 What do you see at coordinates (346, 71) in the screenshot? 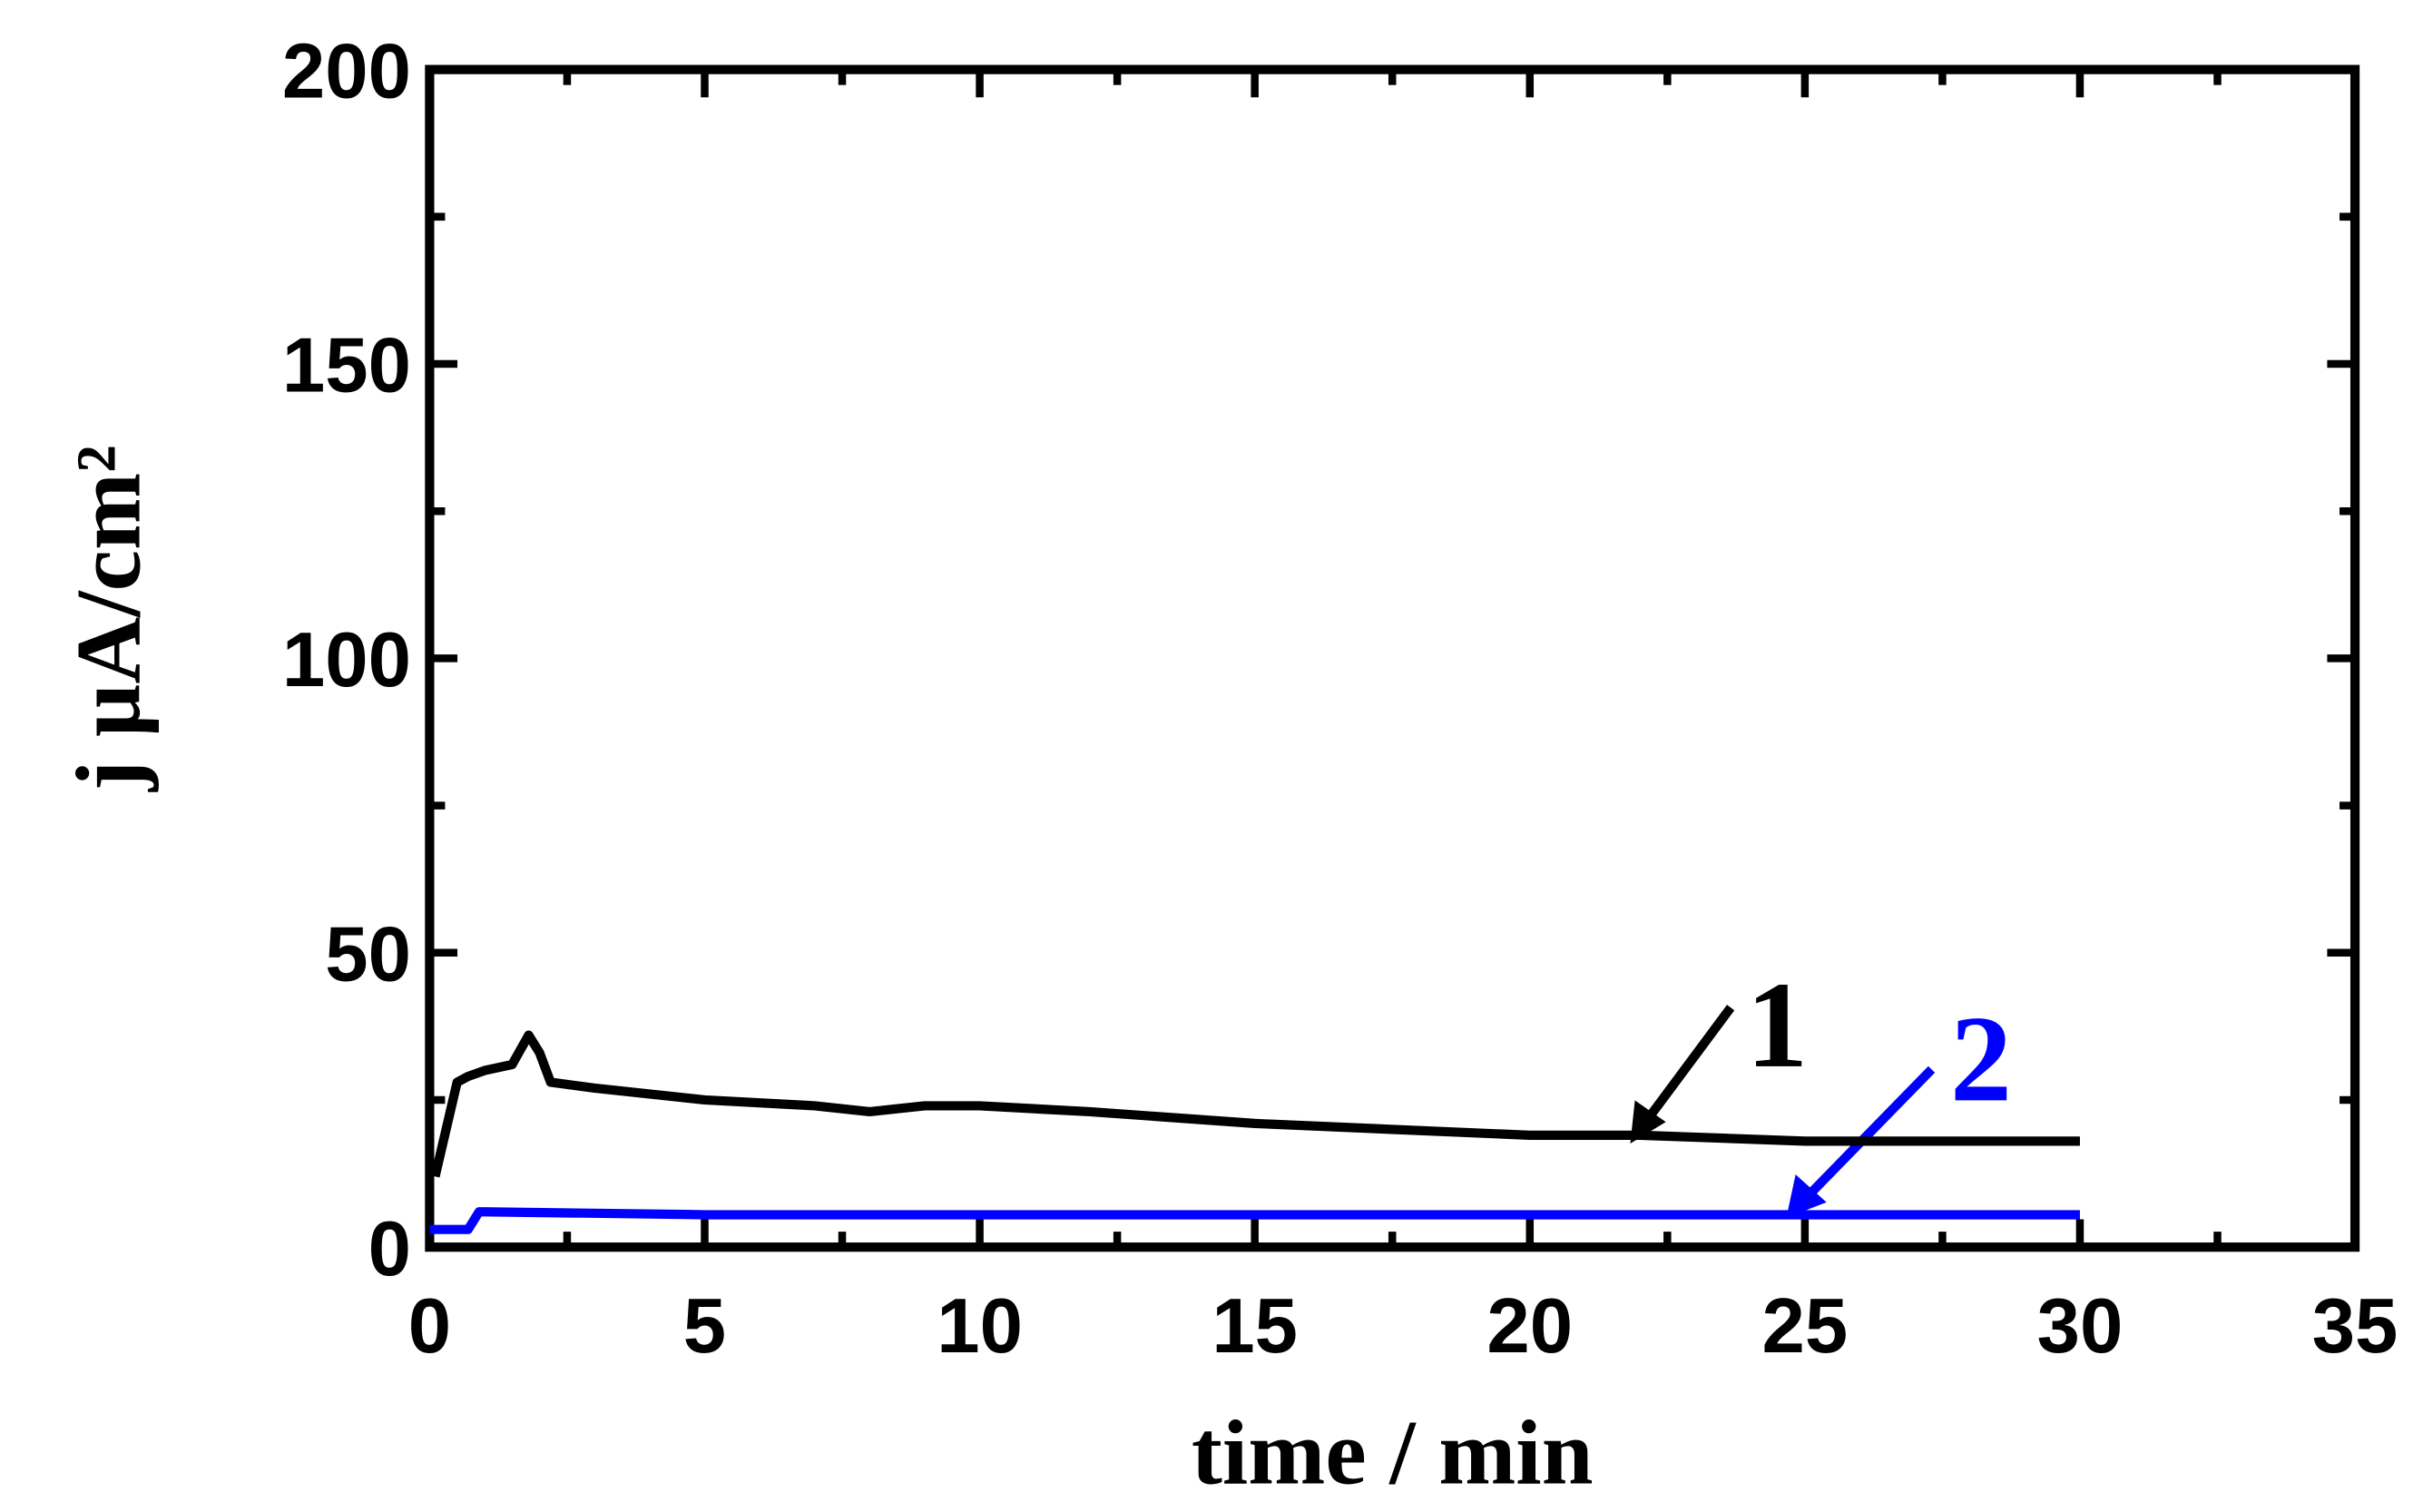
I see `y-tick-label: 200` at bounding box center [346, 71].